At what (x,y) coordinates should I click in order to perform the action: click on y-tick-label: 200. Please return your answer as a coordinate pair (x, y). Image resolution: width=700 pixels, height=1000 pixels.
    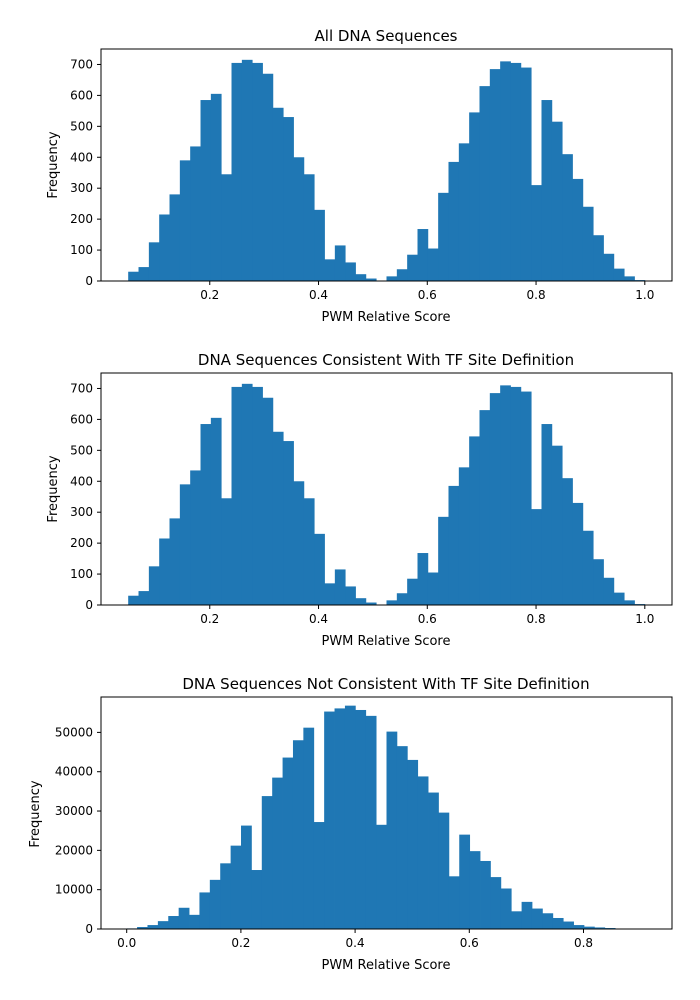
    Looking at the image, I should click on (81, 219).